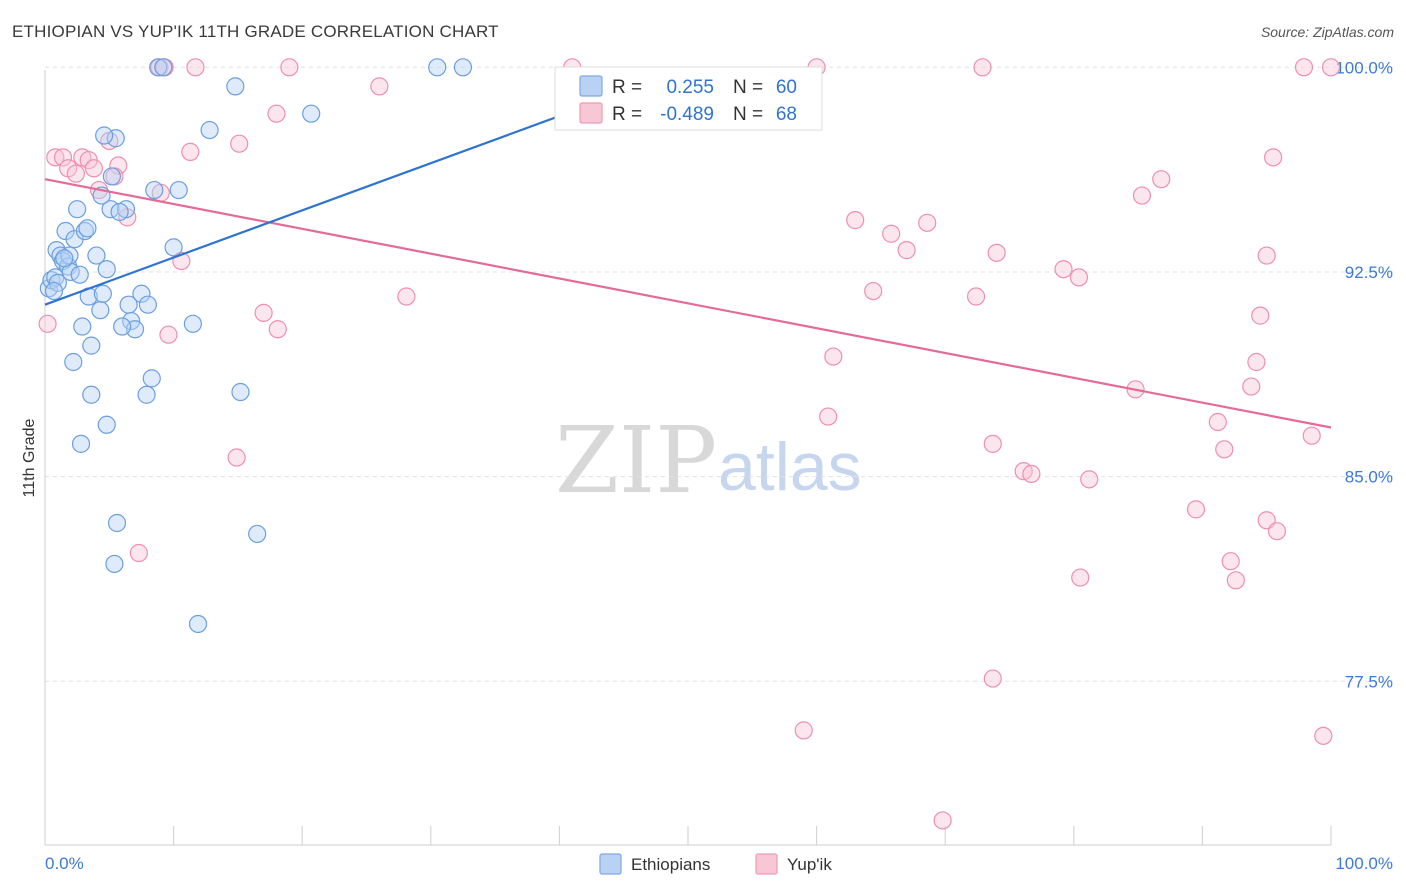 This screenshot has width=1406, height=892. What do you see at coordinates (64, 863) in the screenshot?
I see `x-tick-label-min: 0.0%` at bounding box center [64, 863].